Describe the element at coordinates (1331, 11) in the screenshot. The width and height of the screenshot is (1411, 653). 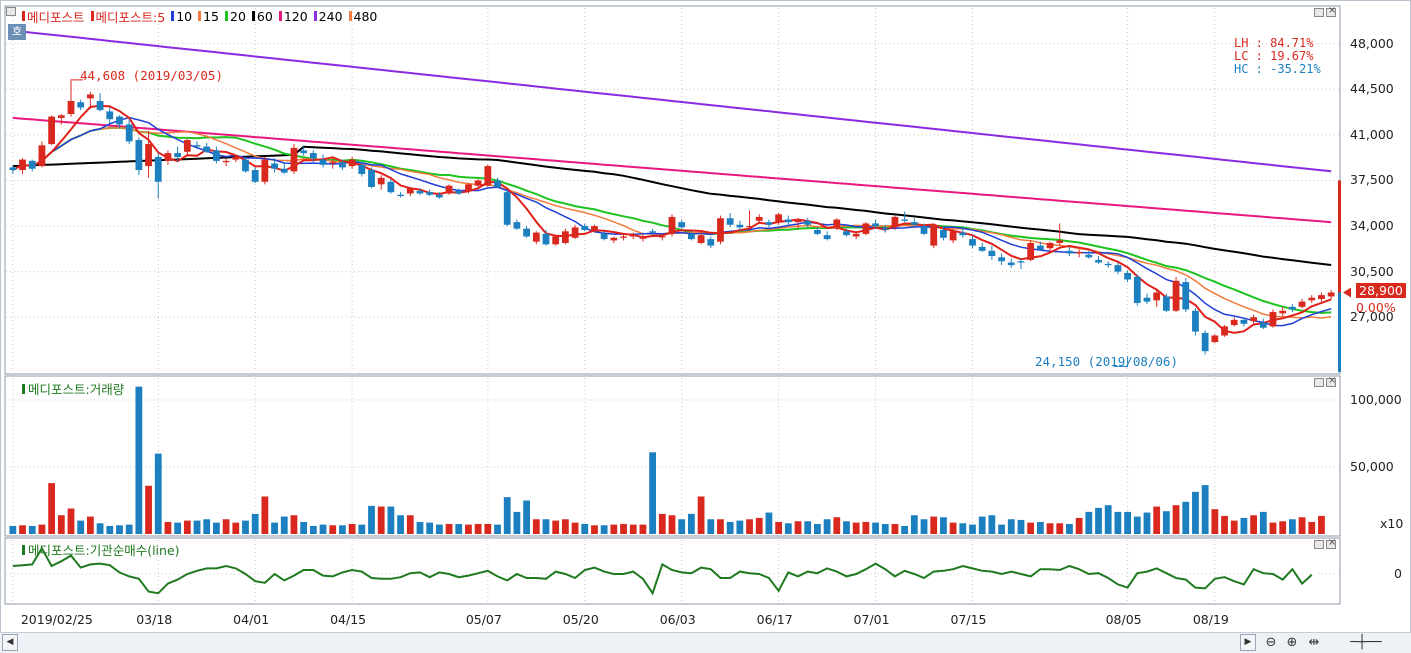
I see `price-panel-close-button` at that location.